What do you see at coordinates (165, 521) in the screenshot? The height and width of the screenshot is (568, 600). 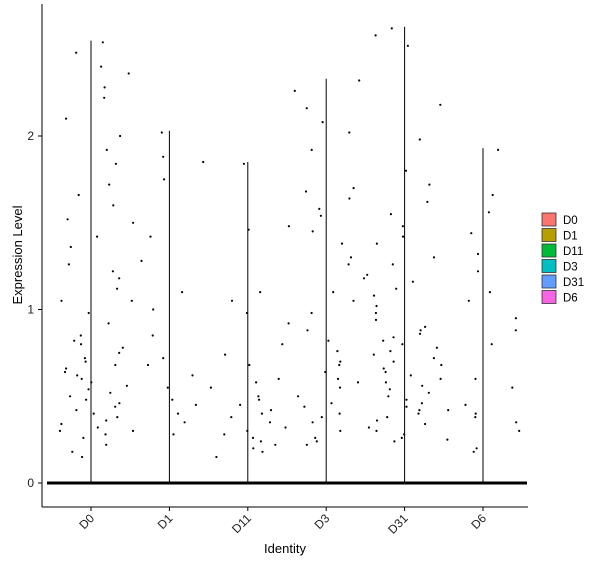 I see `x-tick-label: D1` at bounding box center [165, 521].